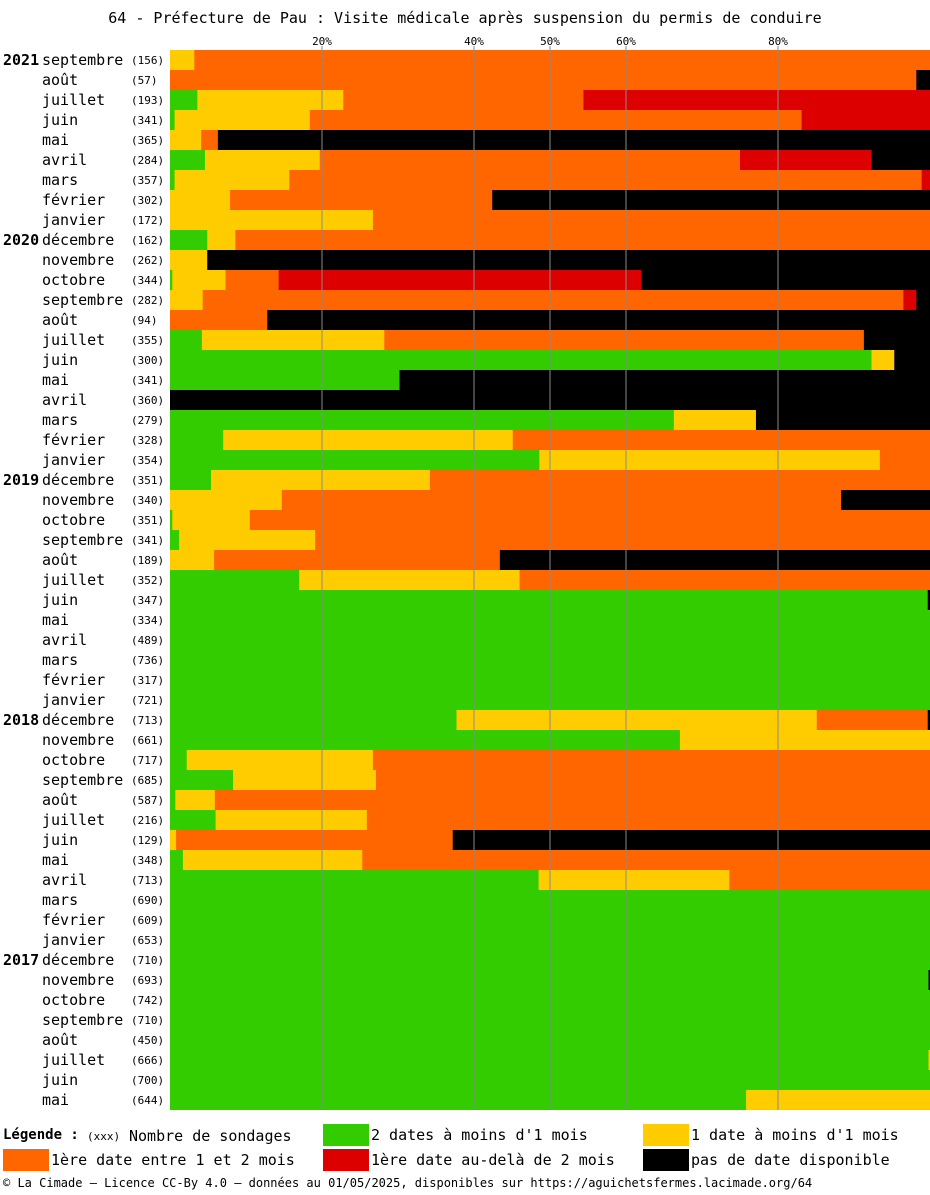 The height and width of the screenshot is (1195, 930). Describe the element at coordinates (346, 1160) in the screenshot. I see `red-swatch` at that location.